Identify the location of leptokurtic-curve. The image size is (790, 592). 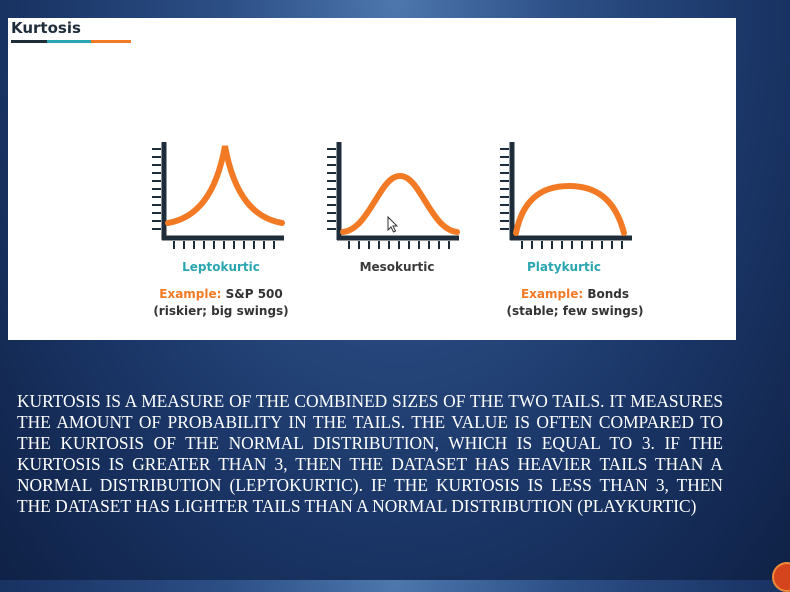
(225, 185).